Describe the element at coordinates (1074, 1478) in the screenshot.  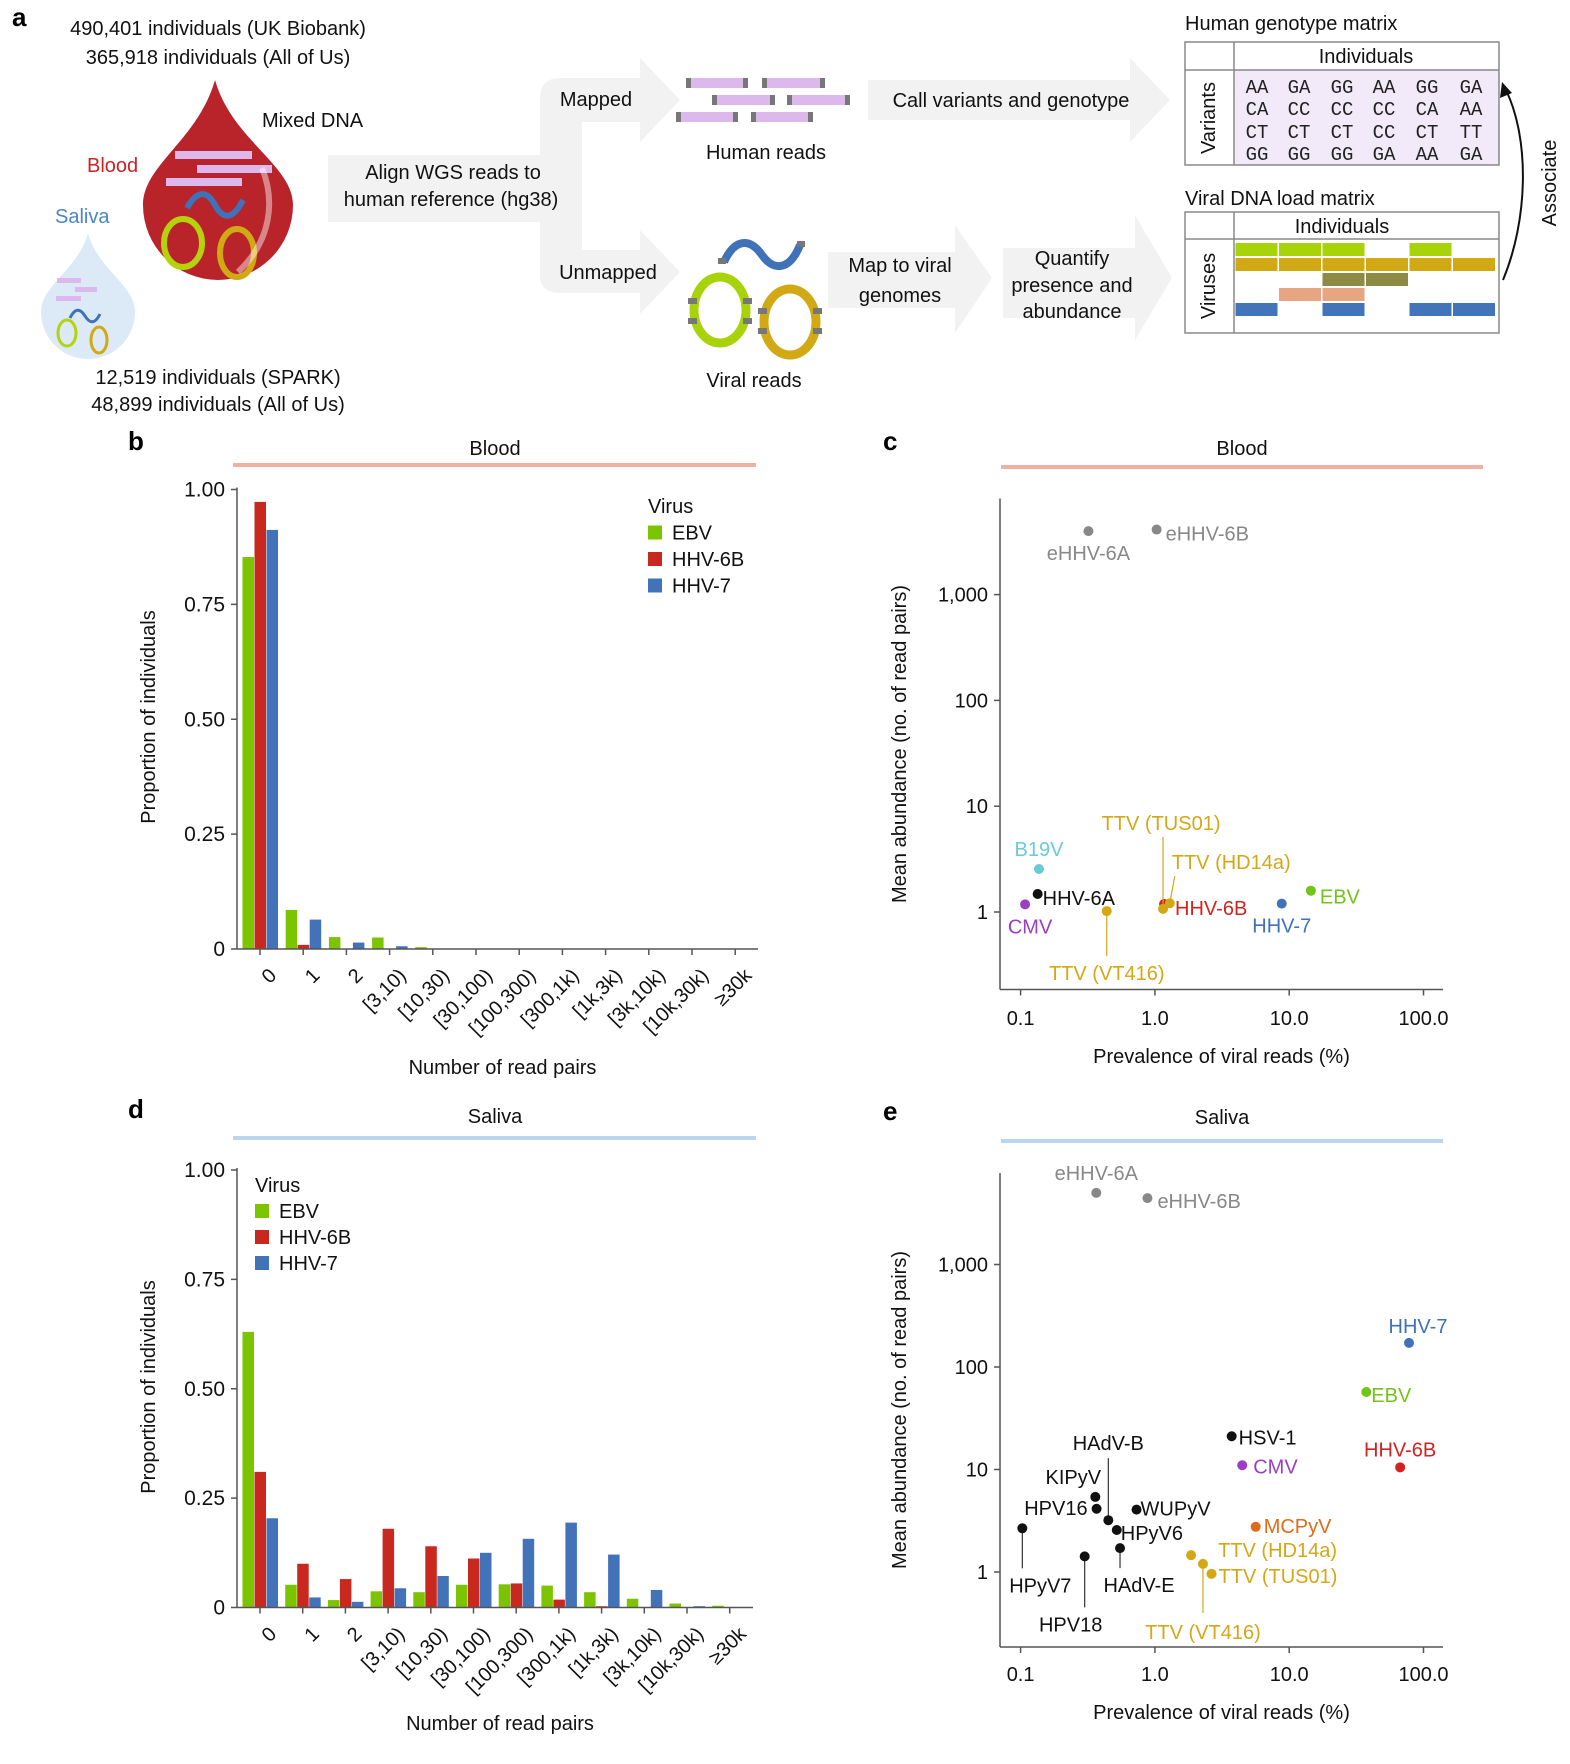
I see `point-label: KIPyV` at that location.